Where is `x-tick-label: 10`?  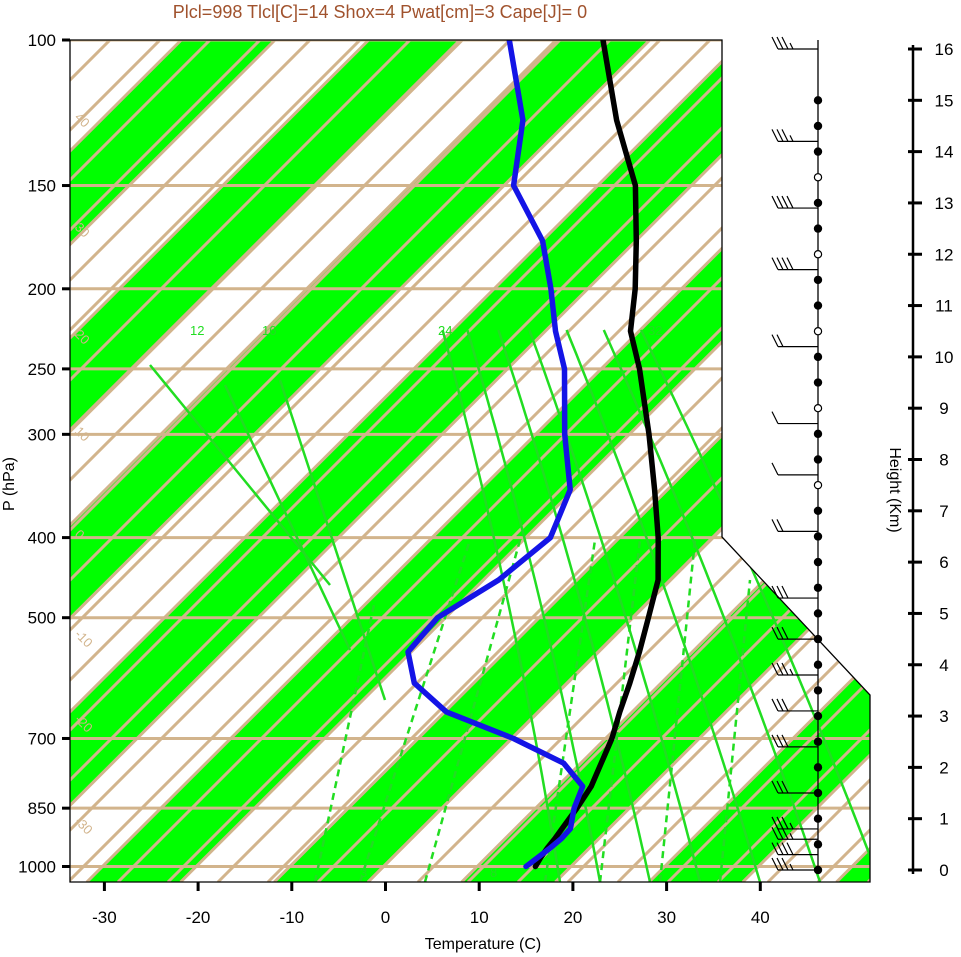
x-tick-label: 10 is located at coordinates (479, 917).